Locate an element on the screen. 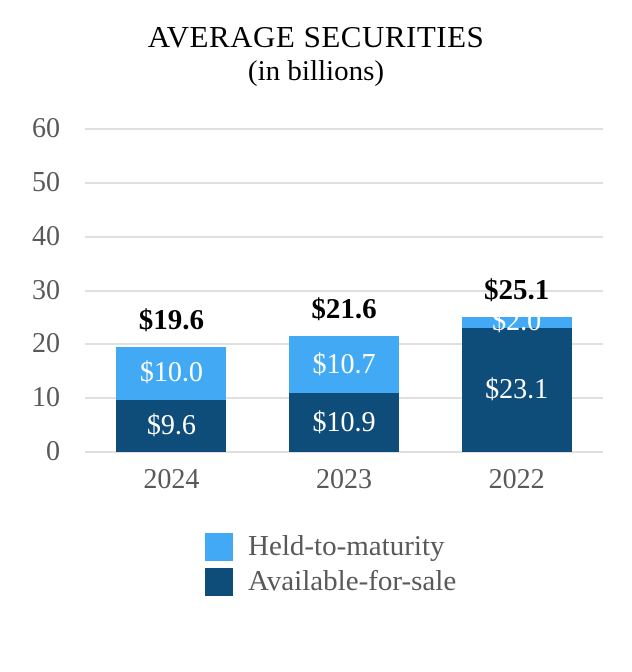 Image resolution: width=632 pixels, height=672 pixels. bar-segment-label: $10.9 is located at coordinates (344, 422).